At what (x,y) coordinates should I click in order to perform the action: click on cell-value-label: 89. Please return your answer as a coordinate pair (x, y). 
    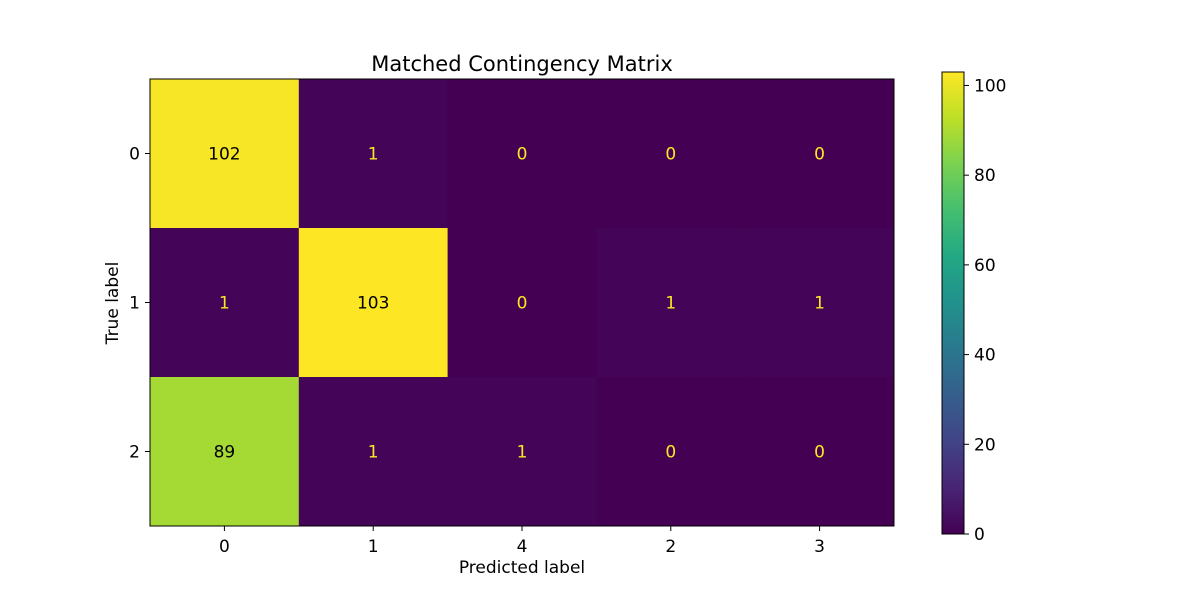
    Looking at the image, I should click on (225, 453).